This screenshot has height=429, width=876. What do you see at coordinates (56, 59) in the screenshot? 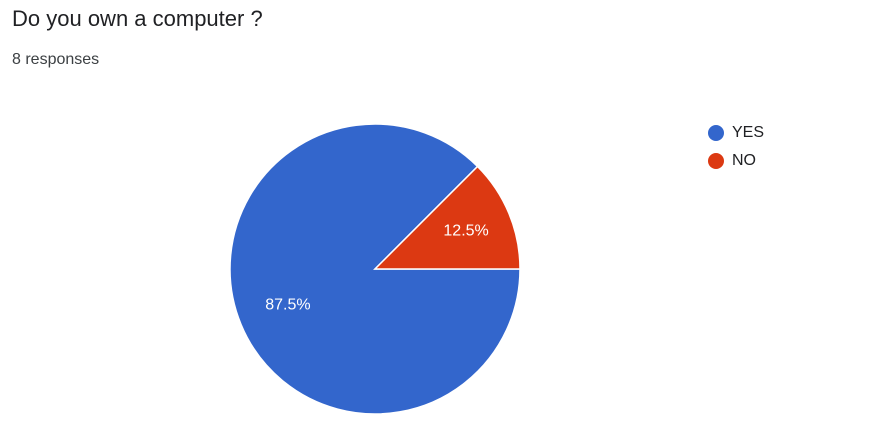
I see `response-count: 8 responses` at bounding box center [56, 59].